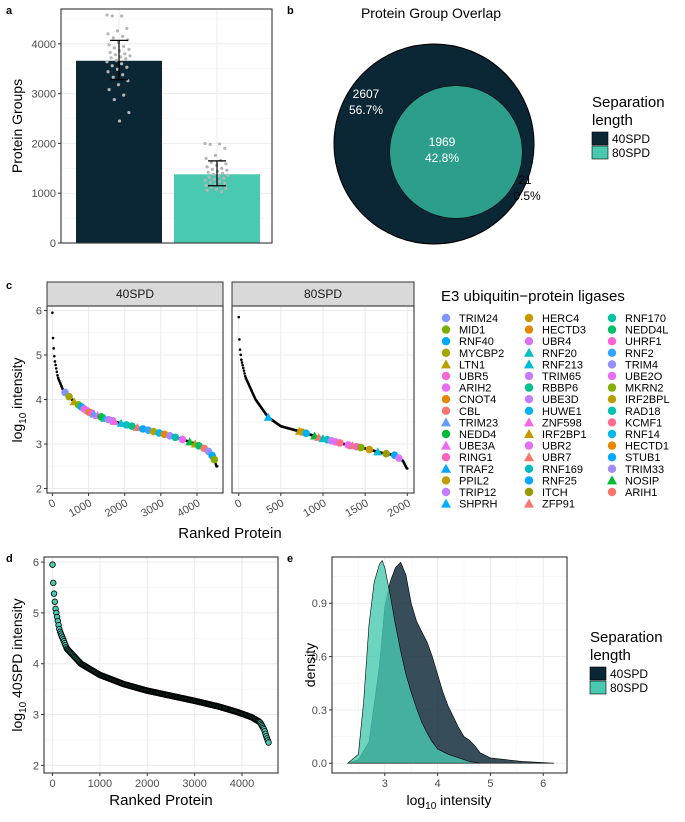 The width and height of the screenshot is (685, 822). What do you see at coordinates (361, 447) in the screenshot?
I see `ligase-marker-MKRN2` at bounding box center [361, 447].